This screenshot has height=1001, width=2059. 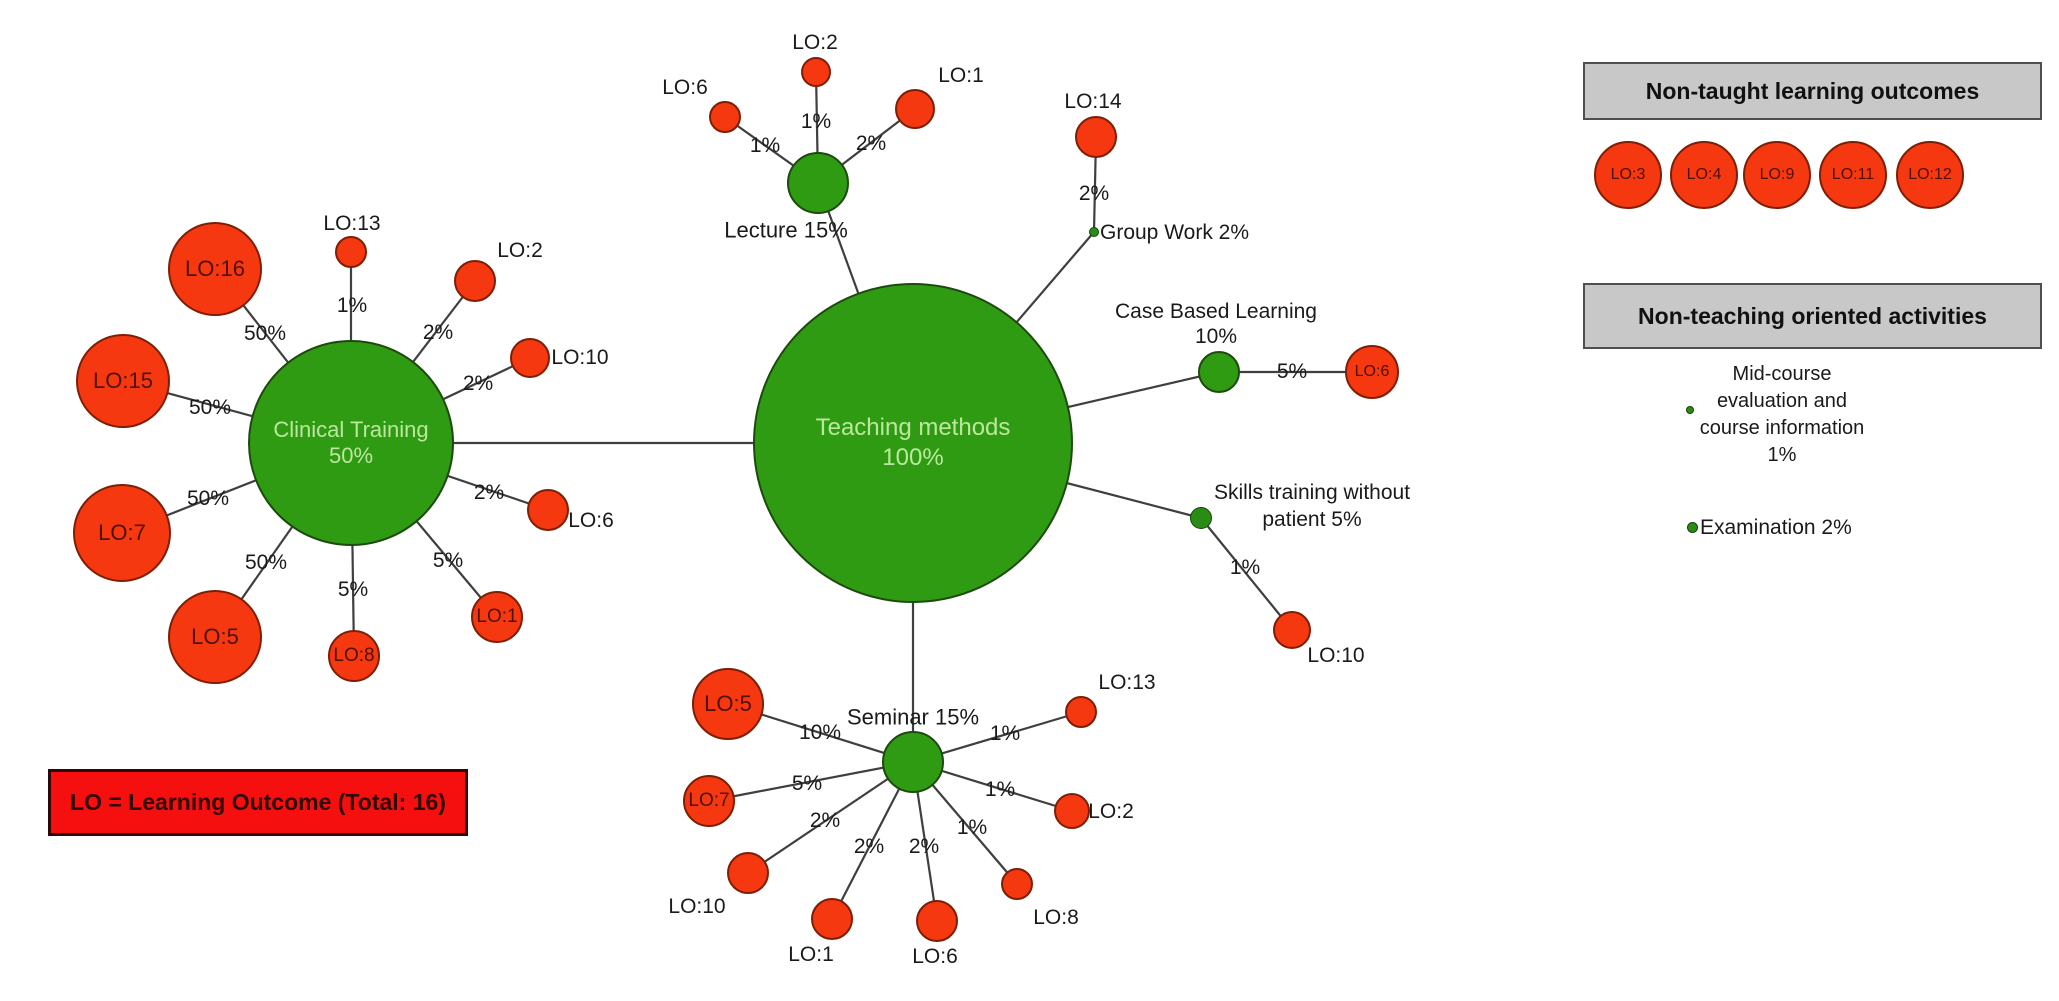 I want to click on clinical-lo8-node: LO:8, so click(x=354, y=656).